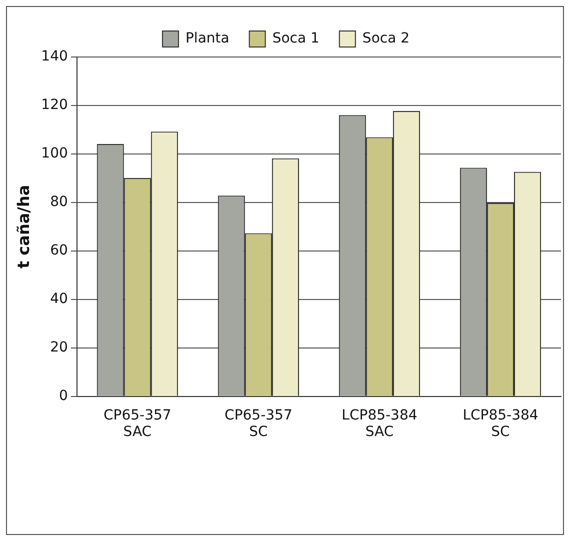  What do you see at coordinates (380, 423) in the screenshot?
I see `x-tick-label: LCP85-384 SAC` at bounding box center [380, 423].